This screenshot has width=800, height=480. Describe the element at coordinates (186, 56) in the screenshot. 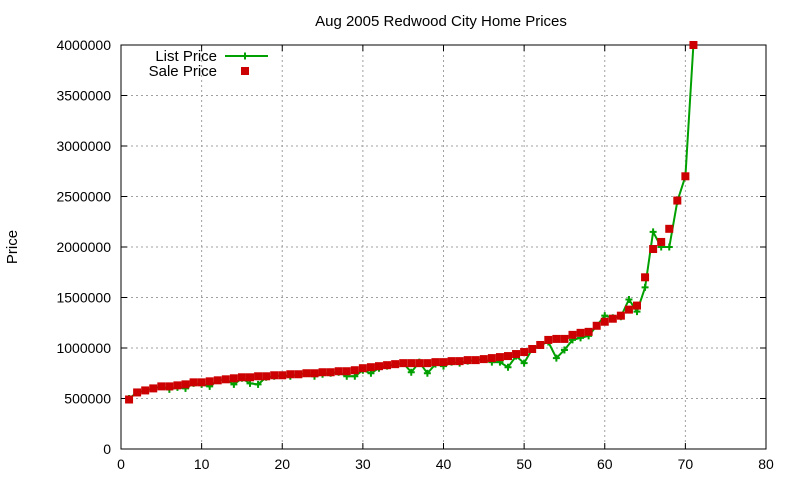

I see `legend-label-list-price: List Price` at that location.